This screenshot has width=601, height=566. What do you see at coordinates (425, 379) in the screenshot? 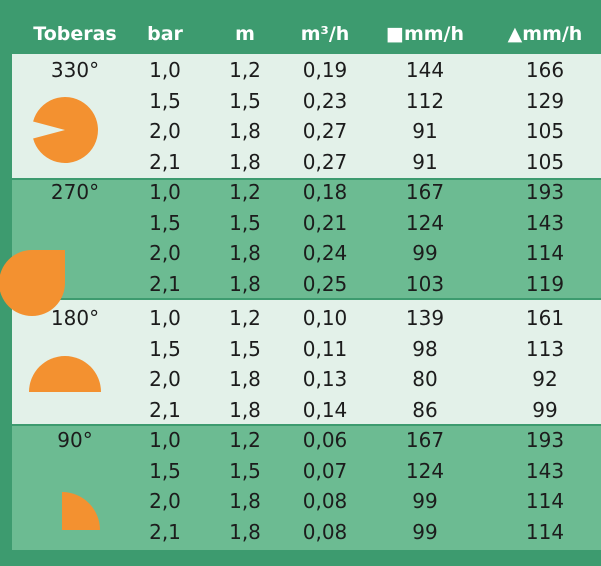
I see `cell: 80` at bounding box center [425, 379].